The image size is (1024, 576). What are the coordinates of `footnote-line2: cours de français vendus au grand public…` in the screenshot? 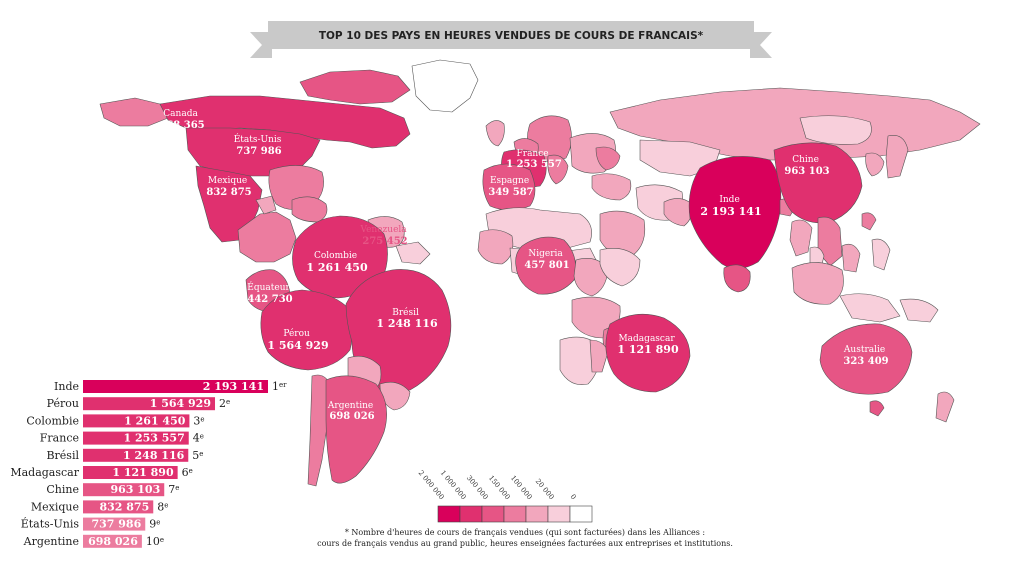 It's located at (525, 543).